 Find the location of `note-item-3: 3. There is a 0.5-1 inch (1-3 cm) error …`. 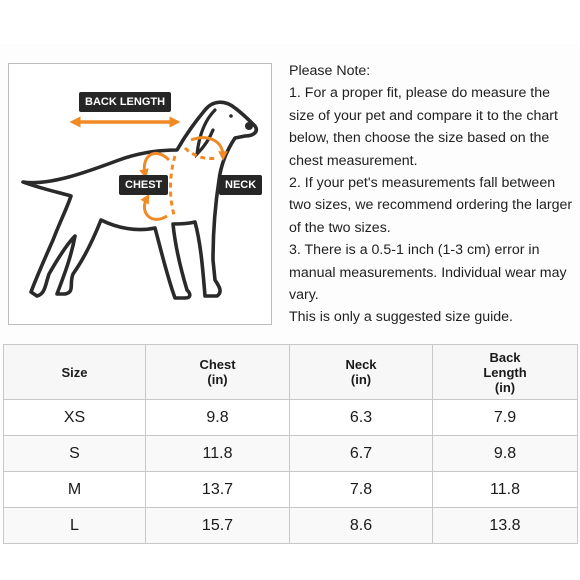

note-item-3: 3. There is a 0.5-1 inch (1-3 cm) error … is located at coordinates (428, 273).